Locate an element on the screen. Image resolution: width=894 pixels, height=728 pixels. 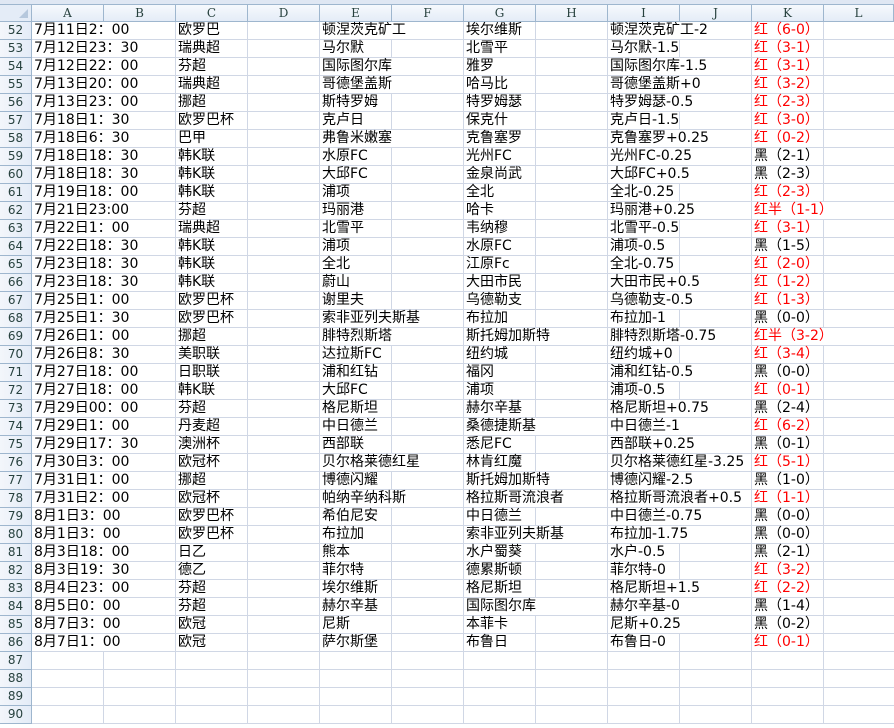
away-team-cell: 金泉尚武 is located at coordinates (536, 175).